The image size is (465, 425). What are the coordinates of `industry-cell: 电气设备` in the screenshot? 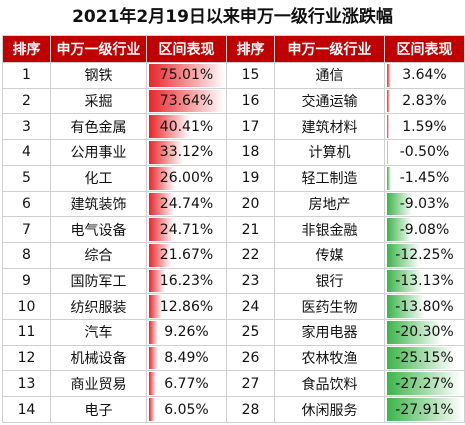 It's located at (98, 229).